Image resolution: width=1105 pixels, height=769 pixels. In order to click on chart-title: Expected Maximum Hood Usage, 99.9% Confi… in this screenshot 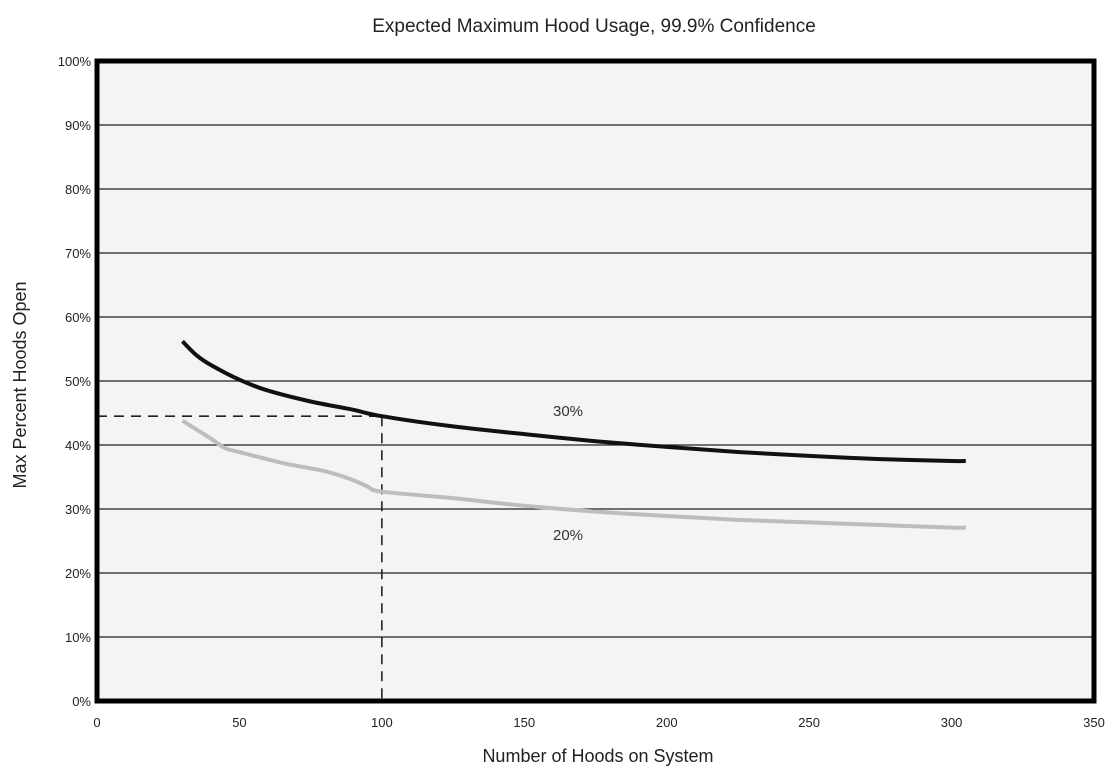, I will do `click(594, 26)`.